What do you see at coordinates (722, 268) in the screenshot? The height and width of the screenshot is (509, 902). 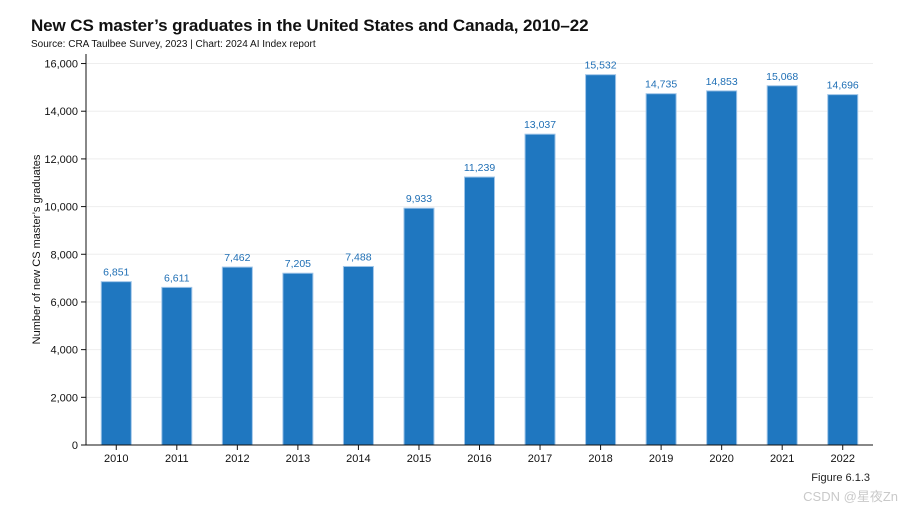 I see `bar-2020` at bounding box center [722, 268].